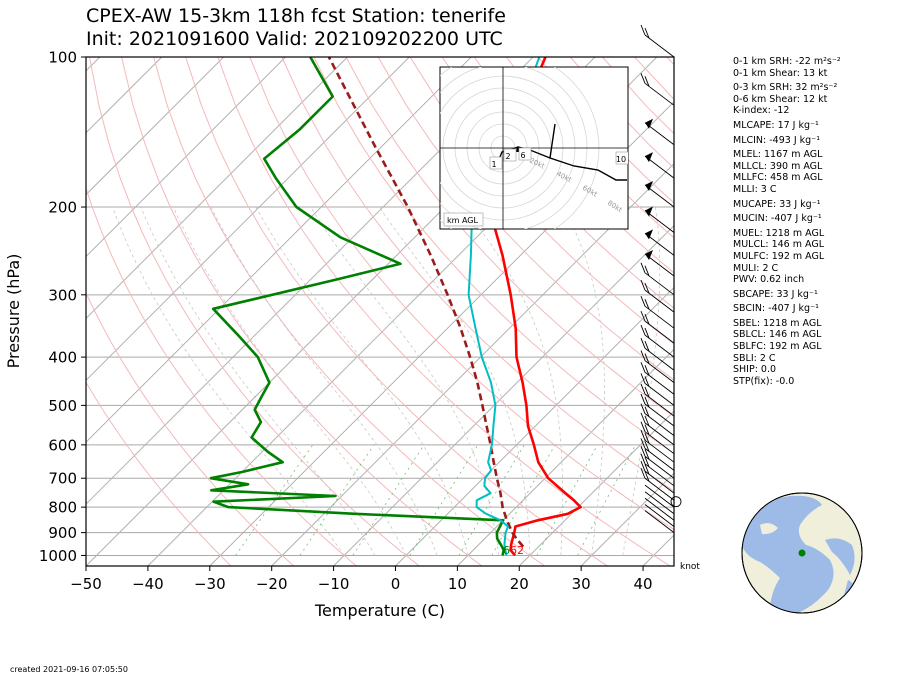 The height and width of the screenshot is (675, 906). Describe the element at coordinates (86, 584) in the screenshot. I see `x-tick-label: −50` at that location.